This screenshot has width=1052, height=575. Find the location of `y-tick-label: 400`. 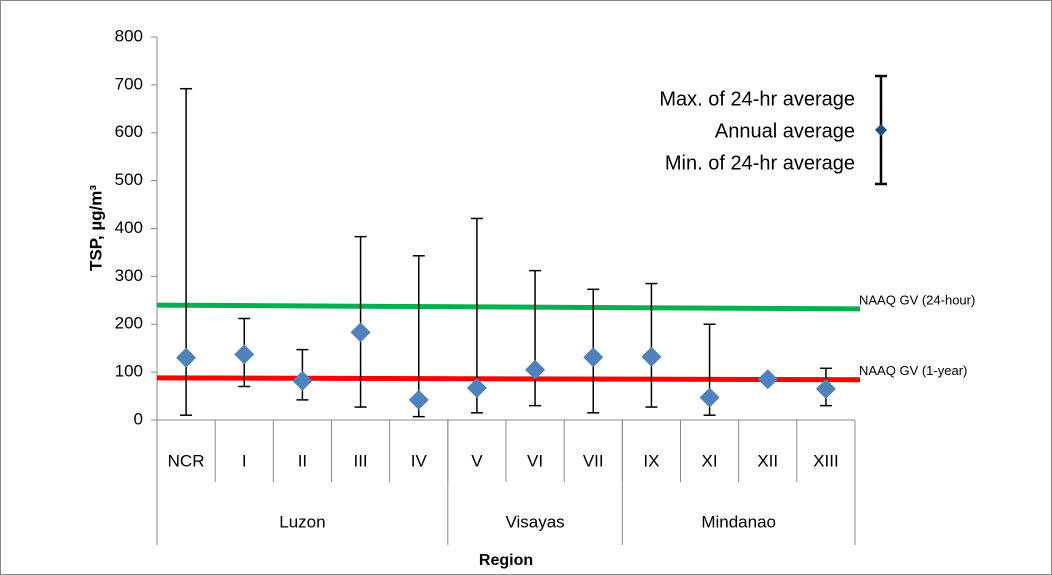

y-tick-label: 400 is located at coordinates (129, 227).